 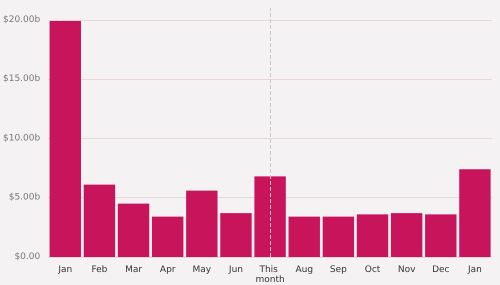 What do you see at coordinates (168, 270) in the screenshot?
I see `x-tick-label: Apr` at bounding box center [168, 270].